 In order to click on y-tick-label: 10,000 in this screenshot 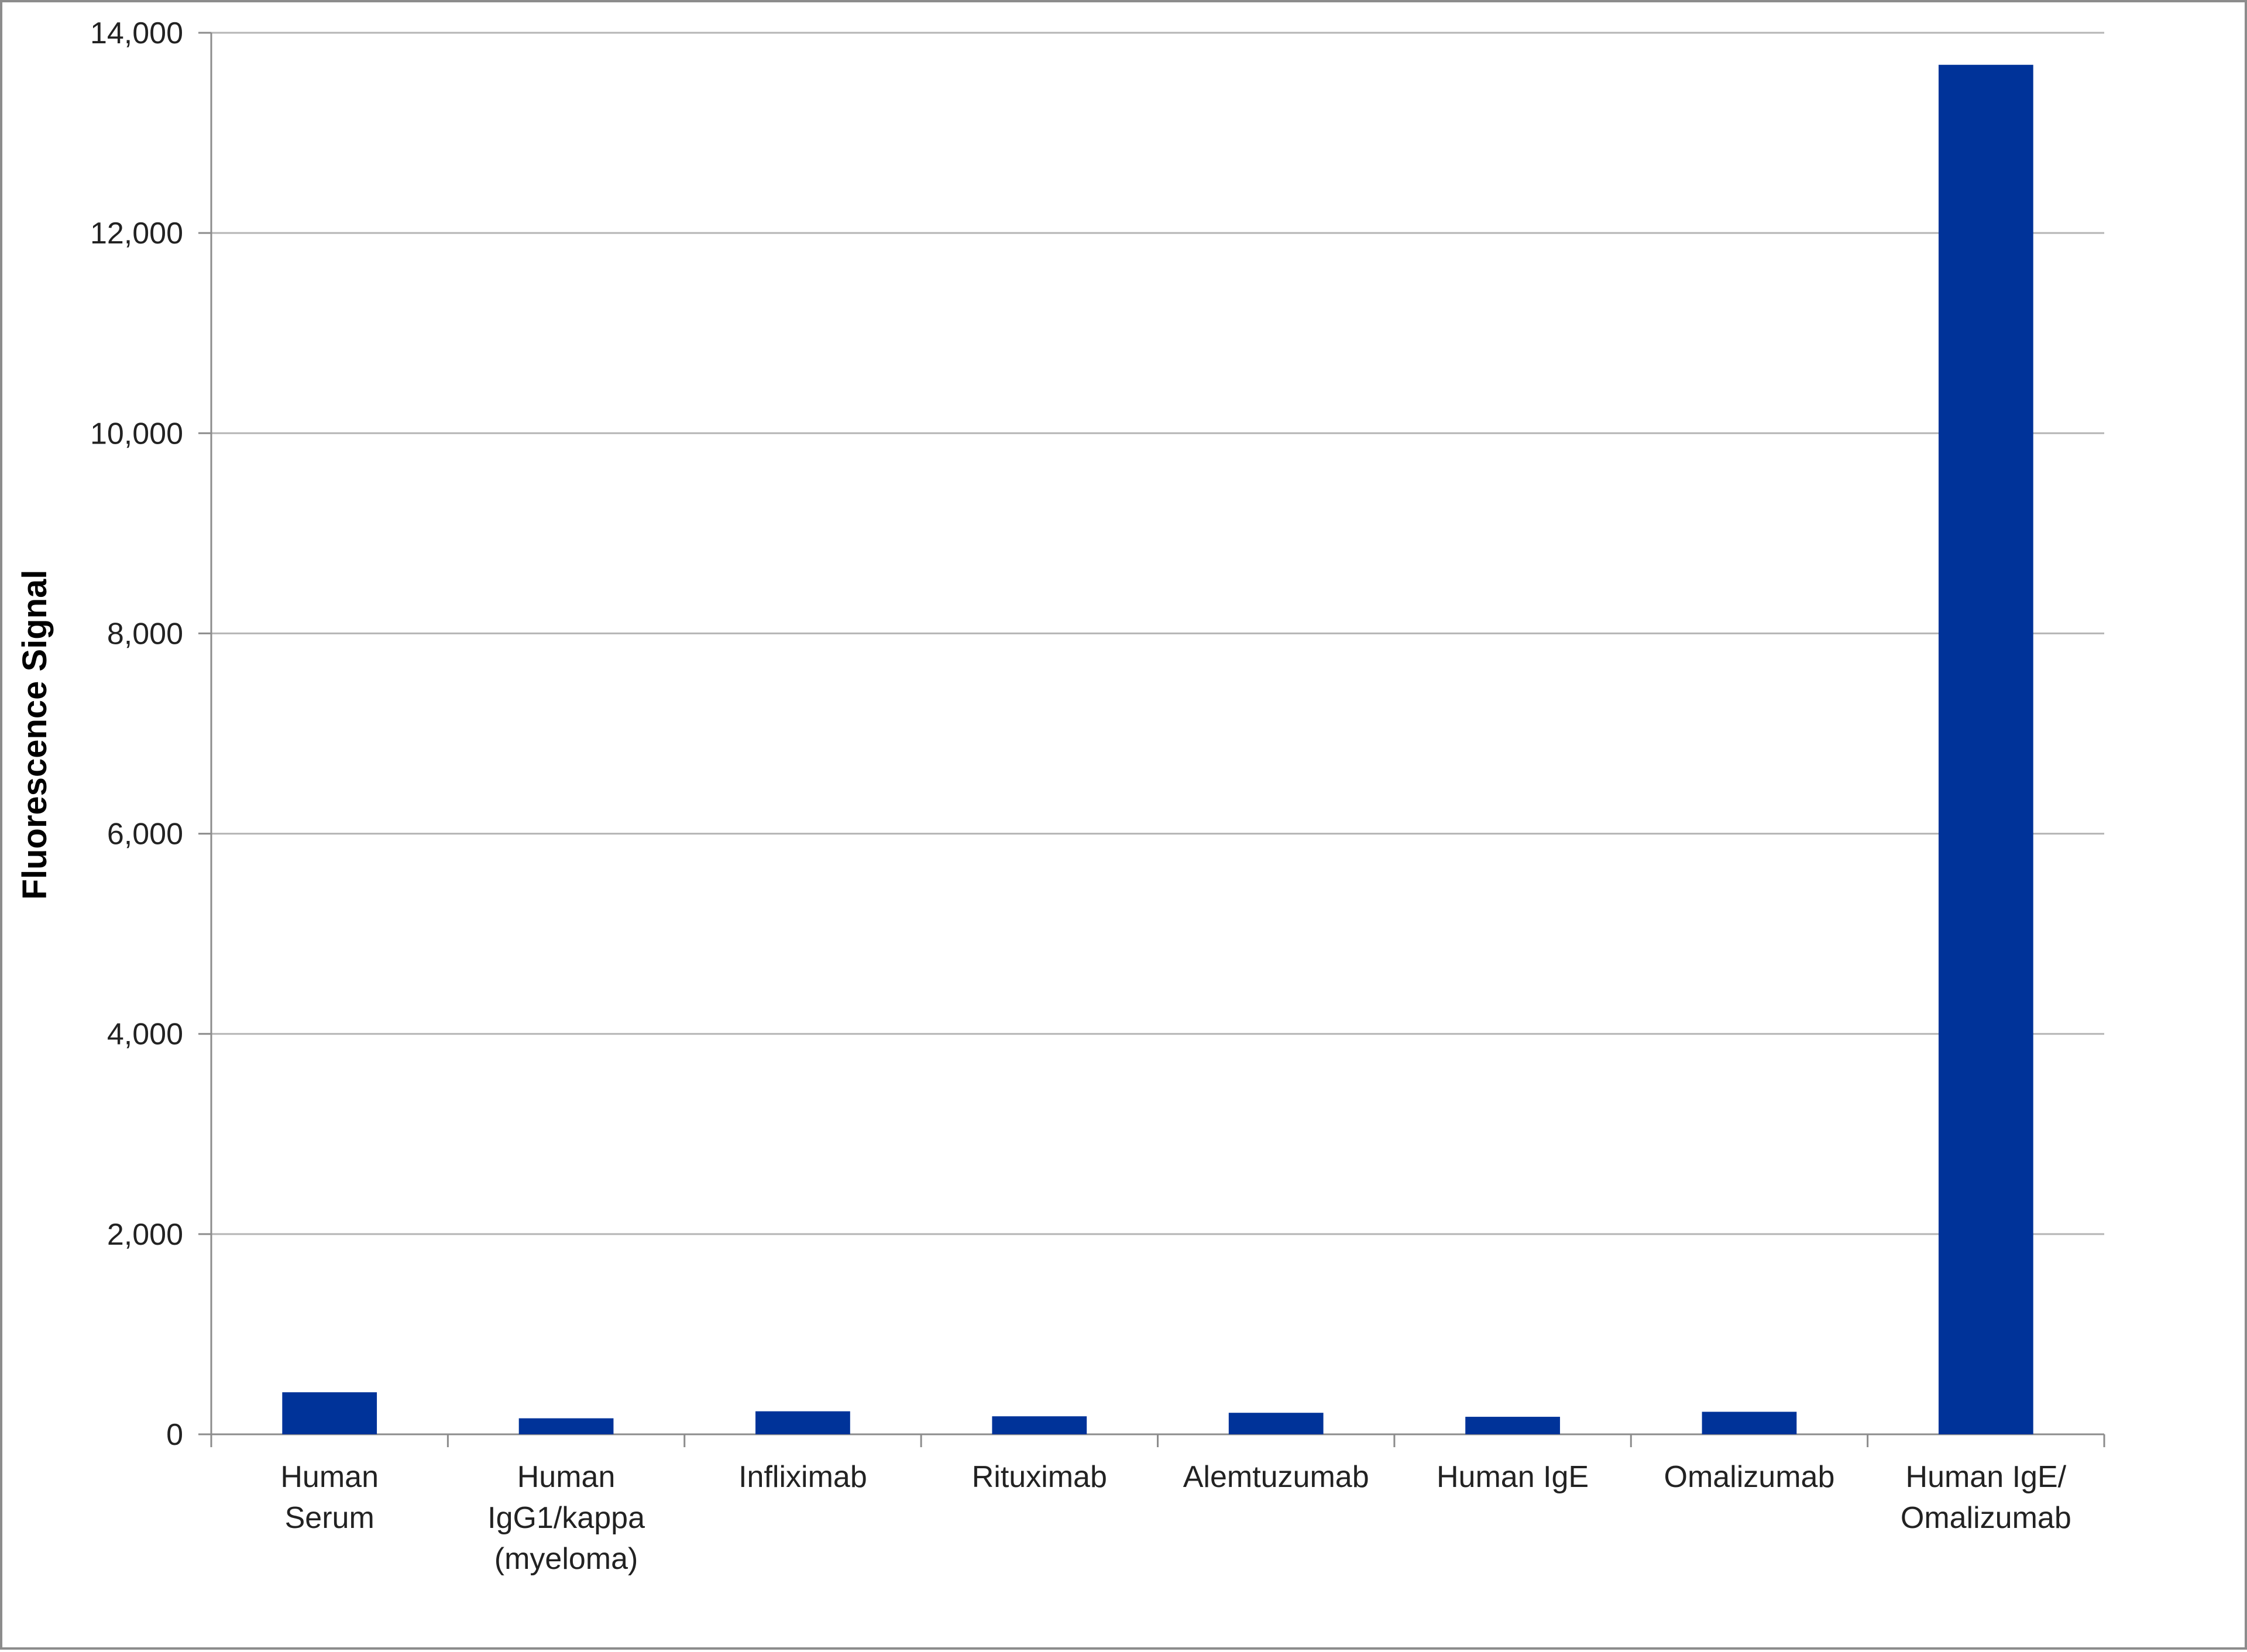, I will do `click(137, 434)`.